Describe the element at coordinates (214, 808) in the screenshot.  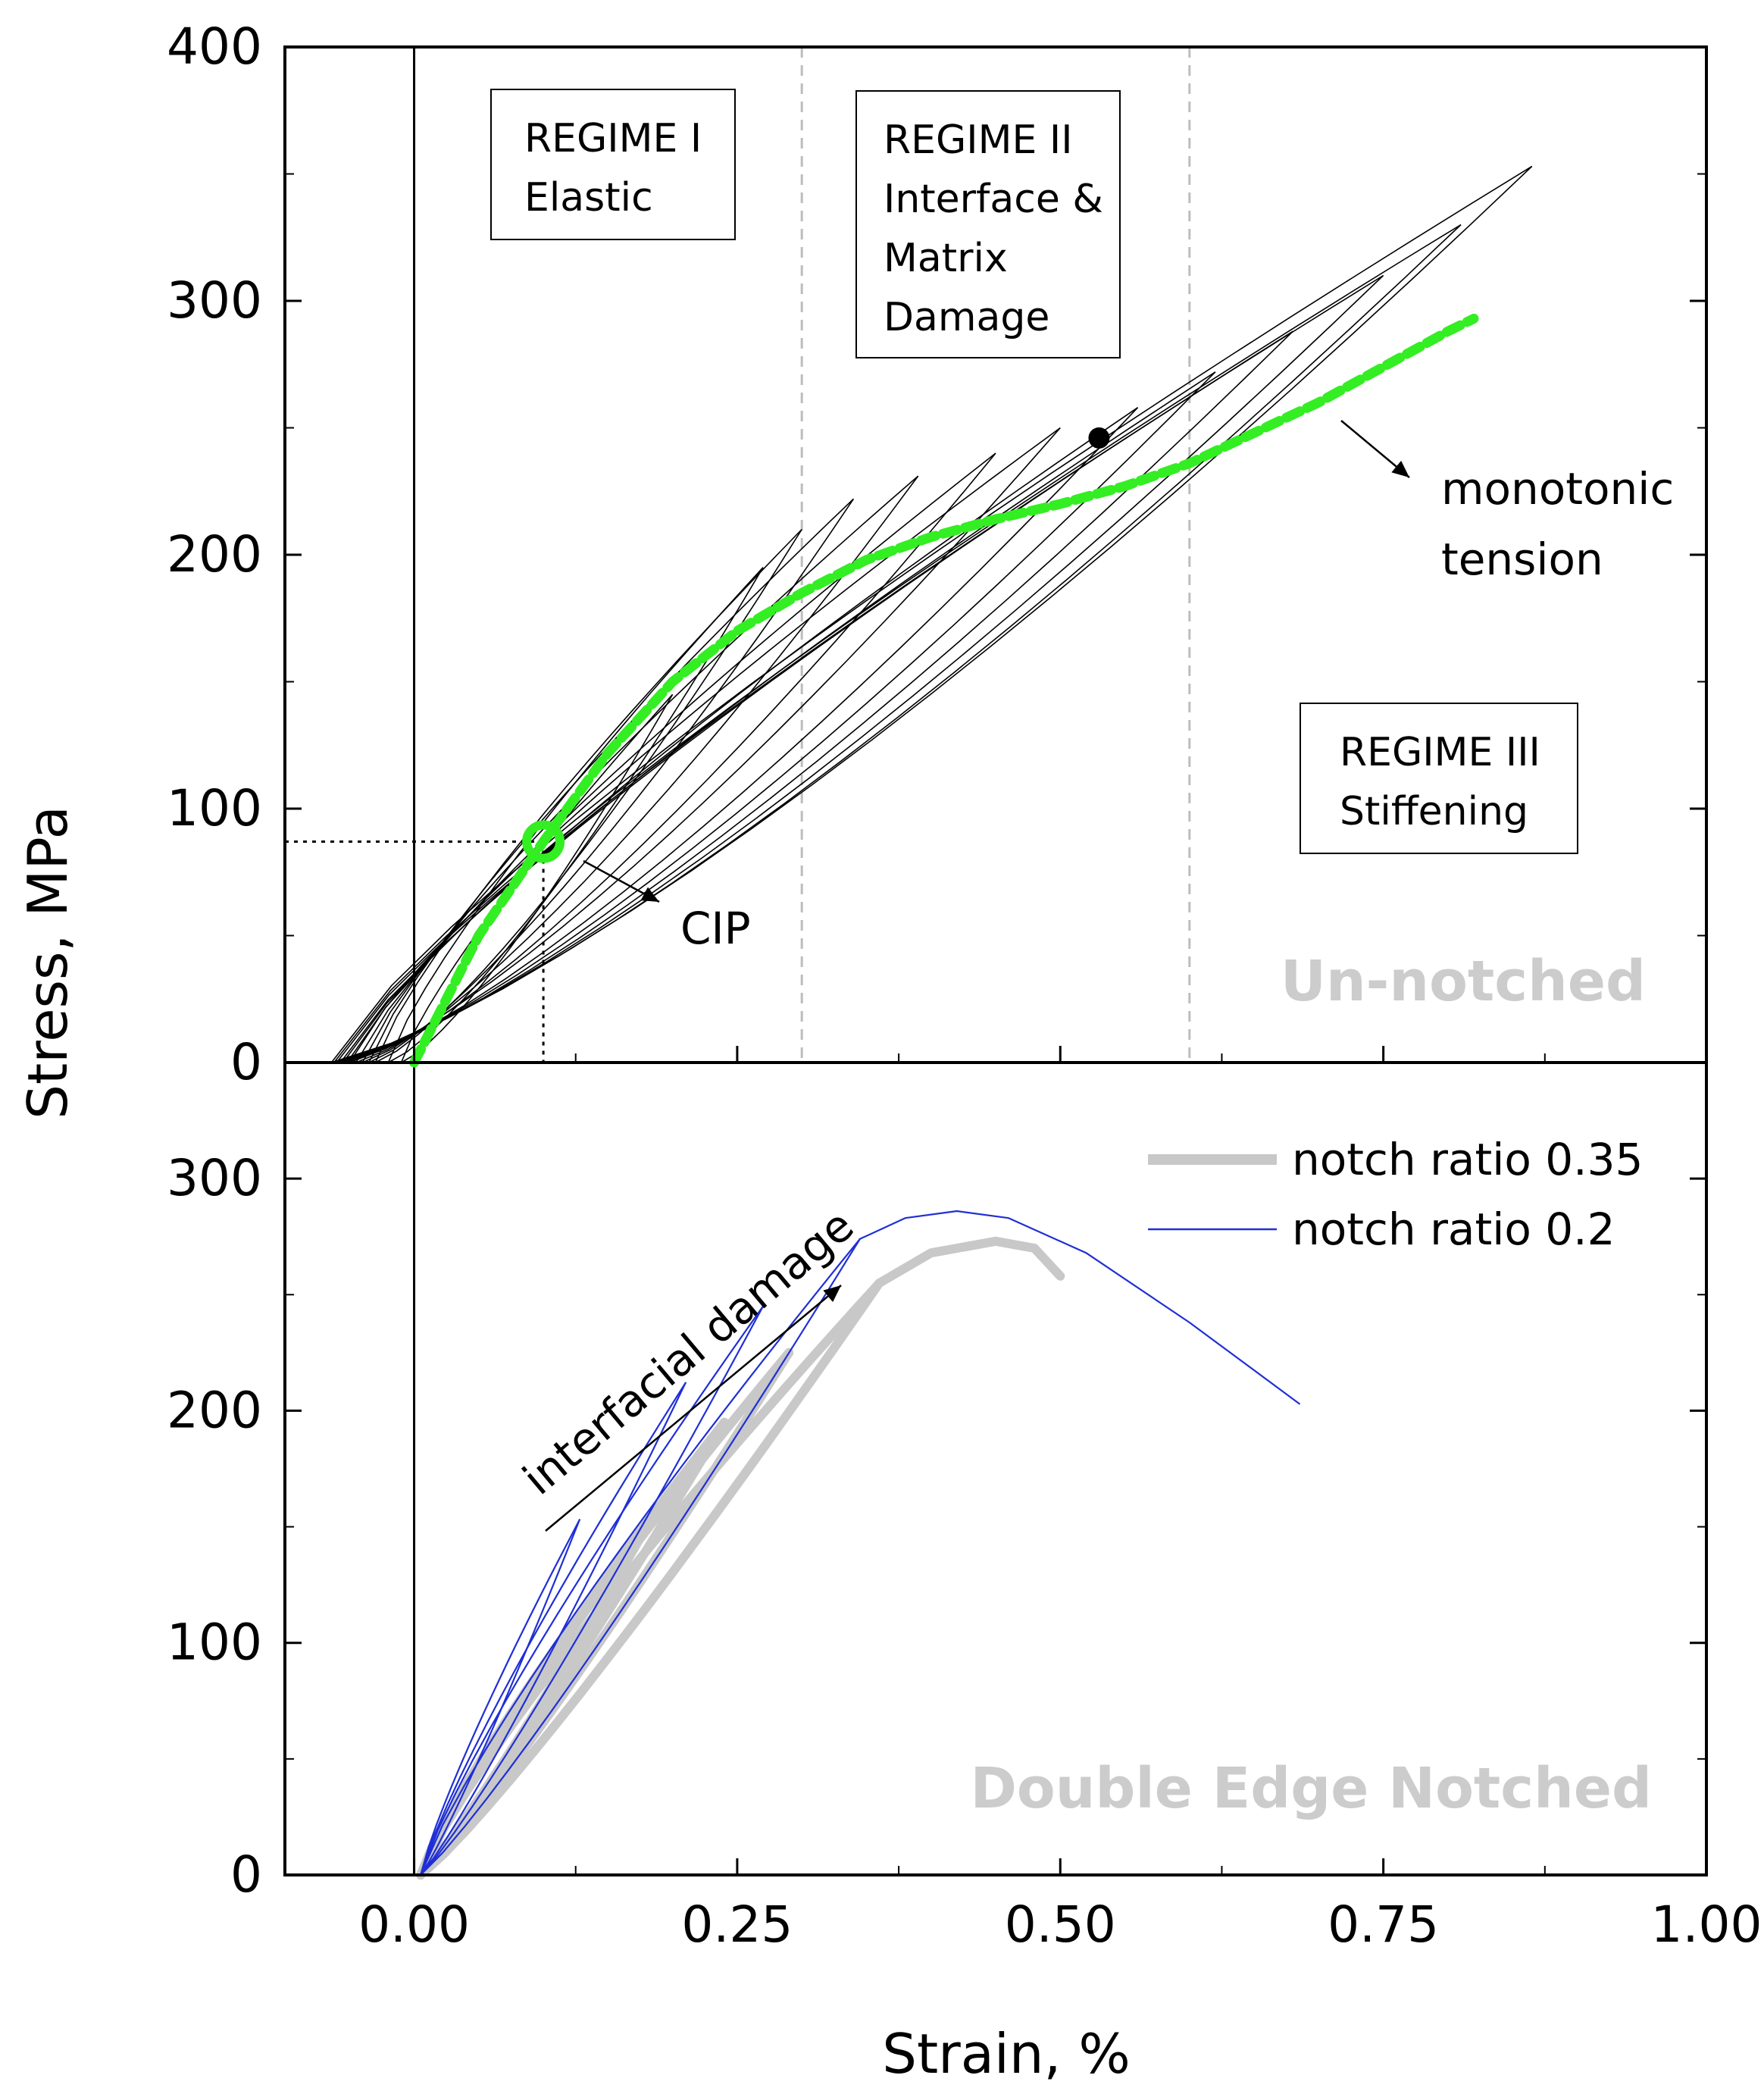
I see `top-y-tick-label-100: 100` at that location.